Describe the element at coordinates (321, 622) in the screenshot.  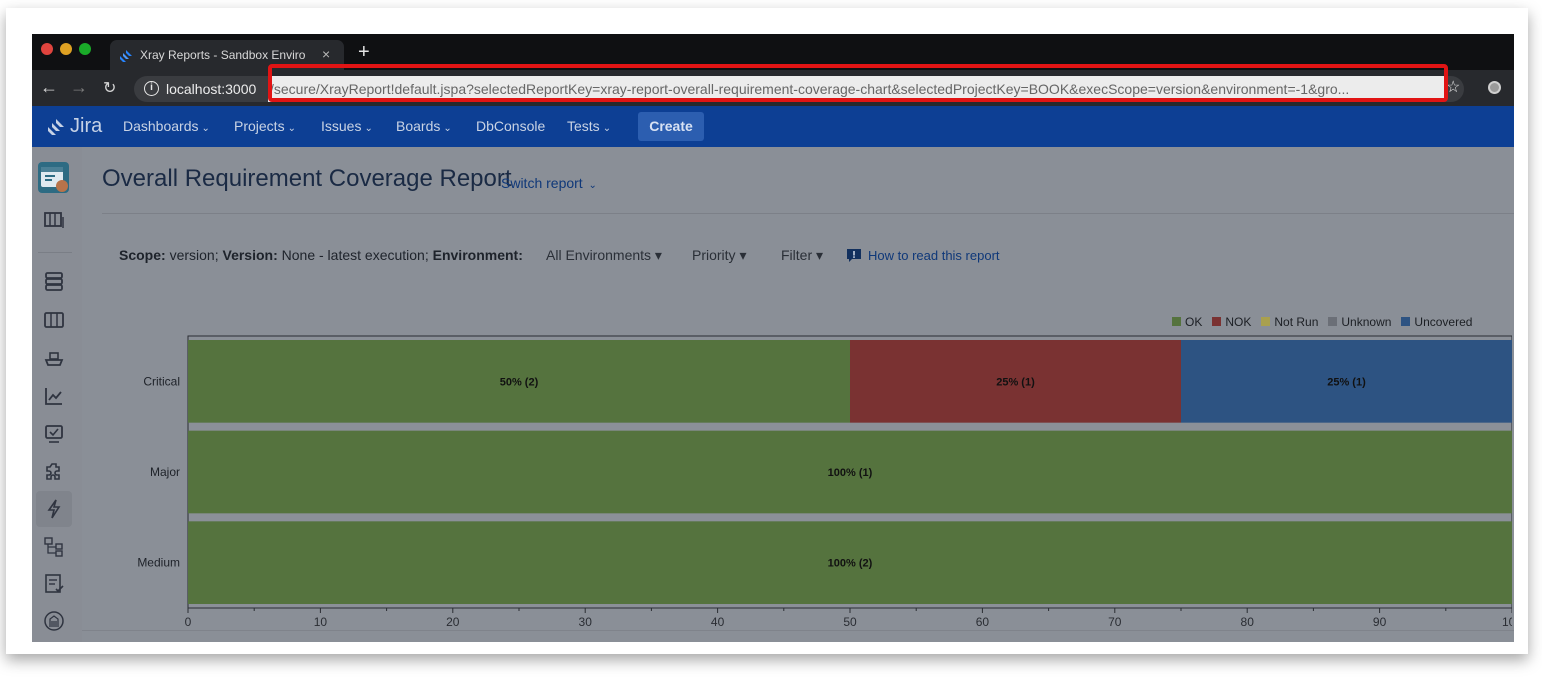
I see `x-tick-label: 10` at that location.